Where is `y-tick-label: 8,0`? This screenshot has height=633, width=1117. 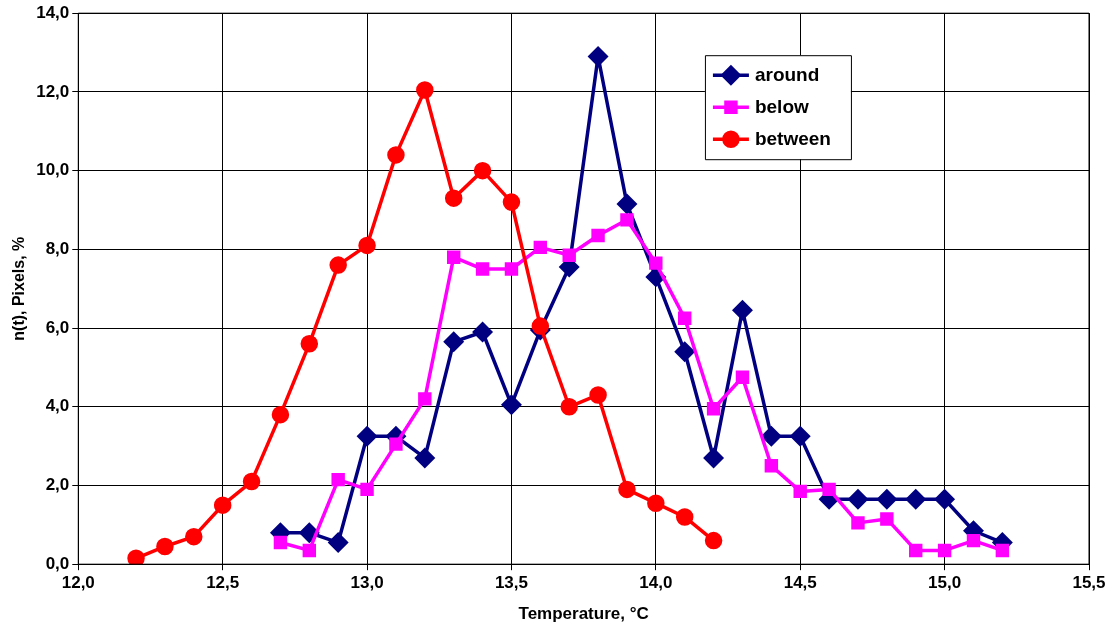
y-tick-label: 8,0 is located at coordinates (57, 249).